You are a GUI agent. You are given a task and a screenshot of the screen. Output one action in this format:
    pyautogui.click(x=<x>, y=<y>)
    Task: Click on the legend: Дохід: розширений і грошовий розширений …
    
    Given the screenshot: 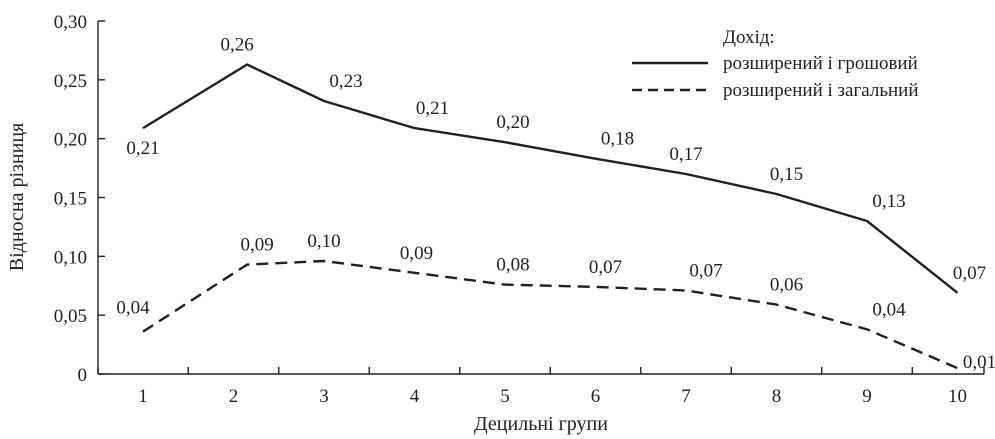 What is the action you would take?
    pyautogui.click(x=775, y=64)
    